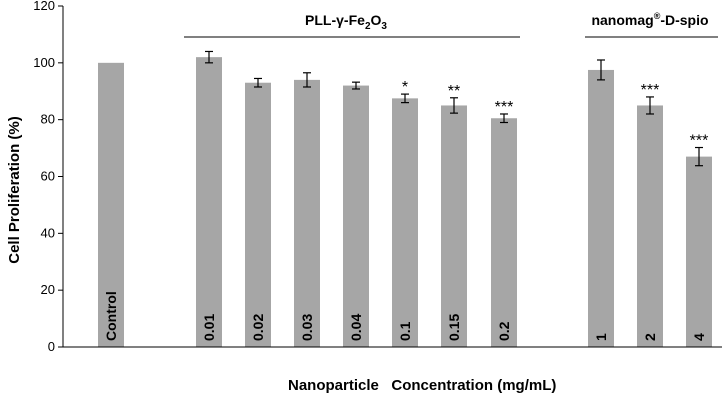 This screenshot has width=727, height=402. I want to click on group-brackets: PLL-γ-Fe2O3 nanomag®-D-spio, so click(451, 24).